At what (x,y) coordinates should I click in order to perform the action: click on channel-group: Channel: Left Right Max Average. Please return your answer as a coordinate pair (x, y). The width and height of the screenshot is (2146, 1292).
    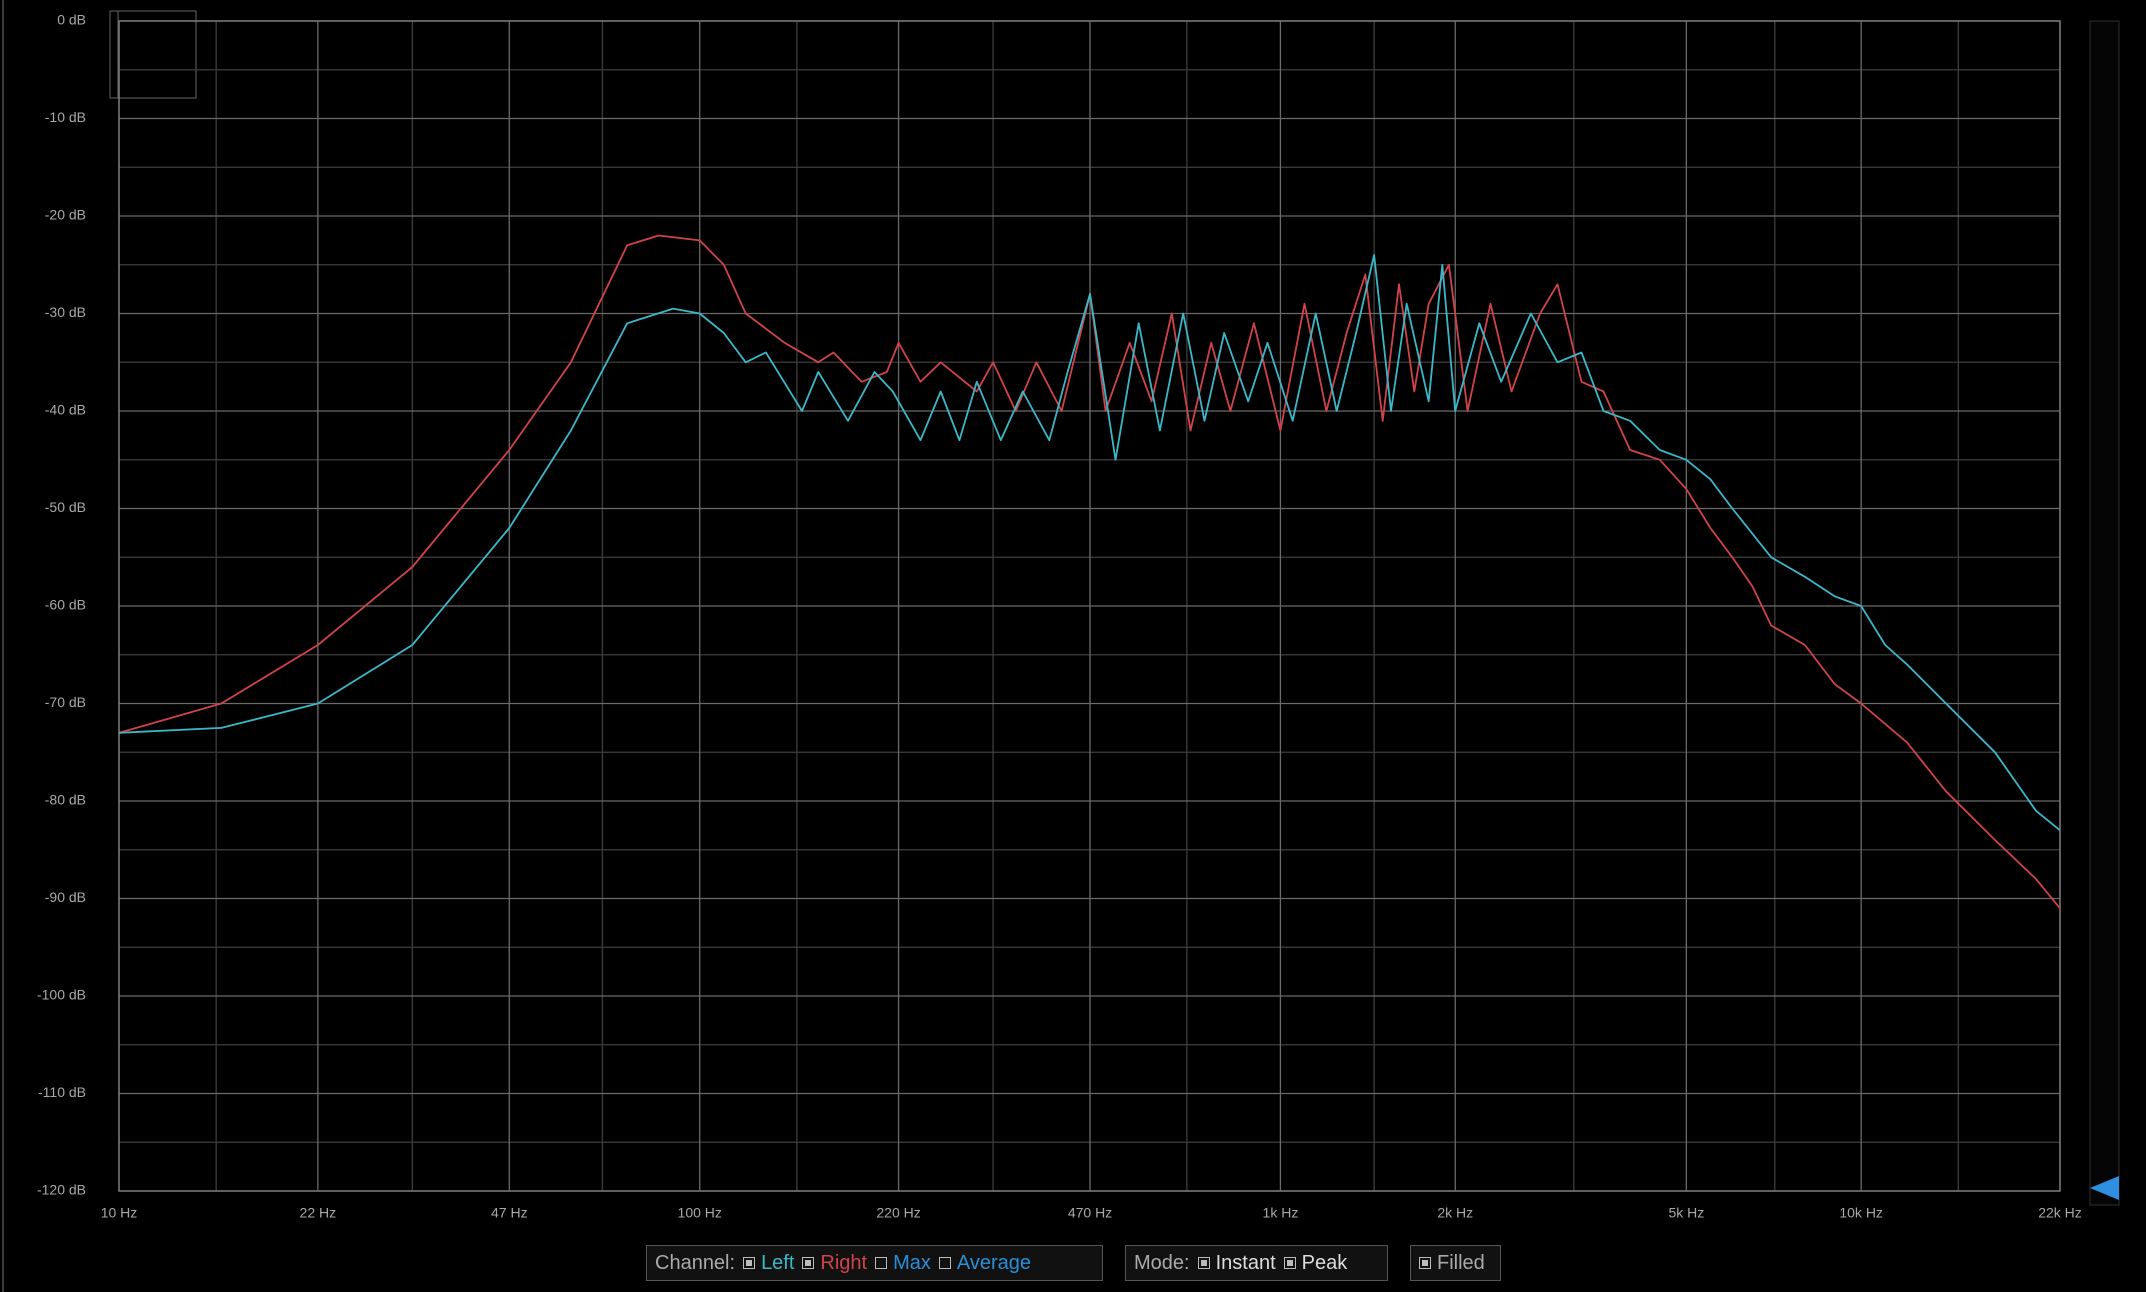
    Looking at the image, I should click on (874, 1263).